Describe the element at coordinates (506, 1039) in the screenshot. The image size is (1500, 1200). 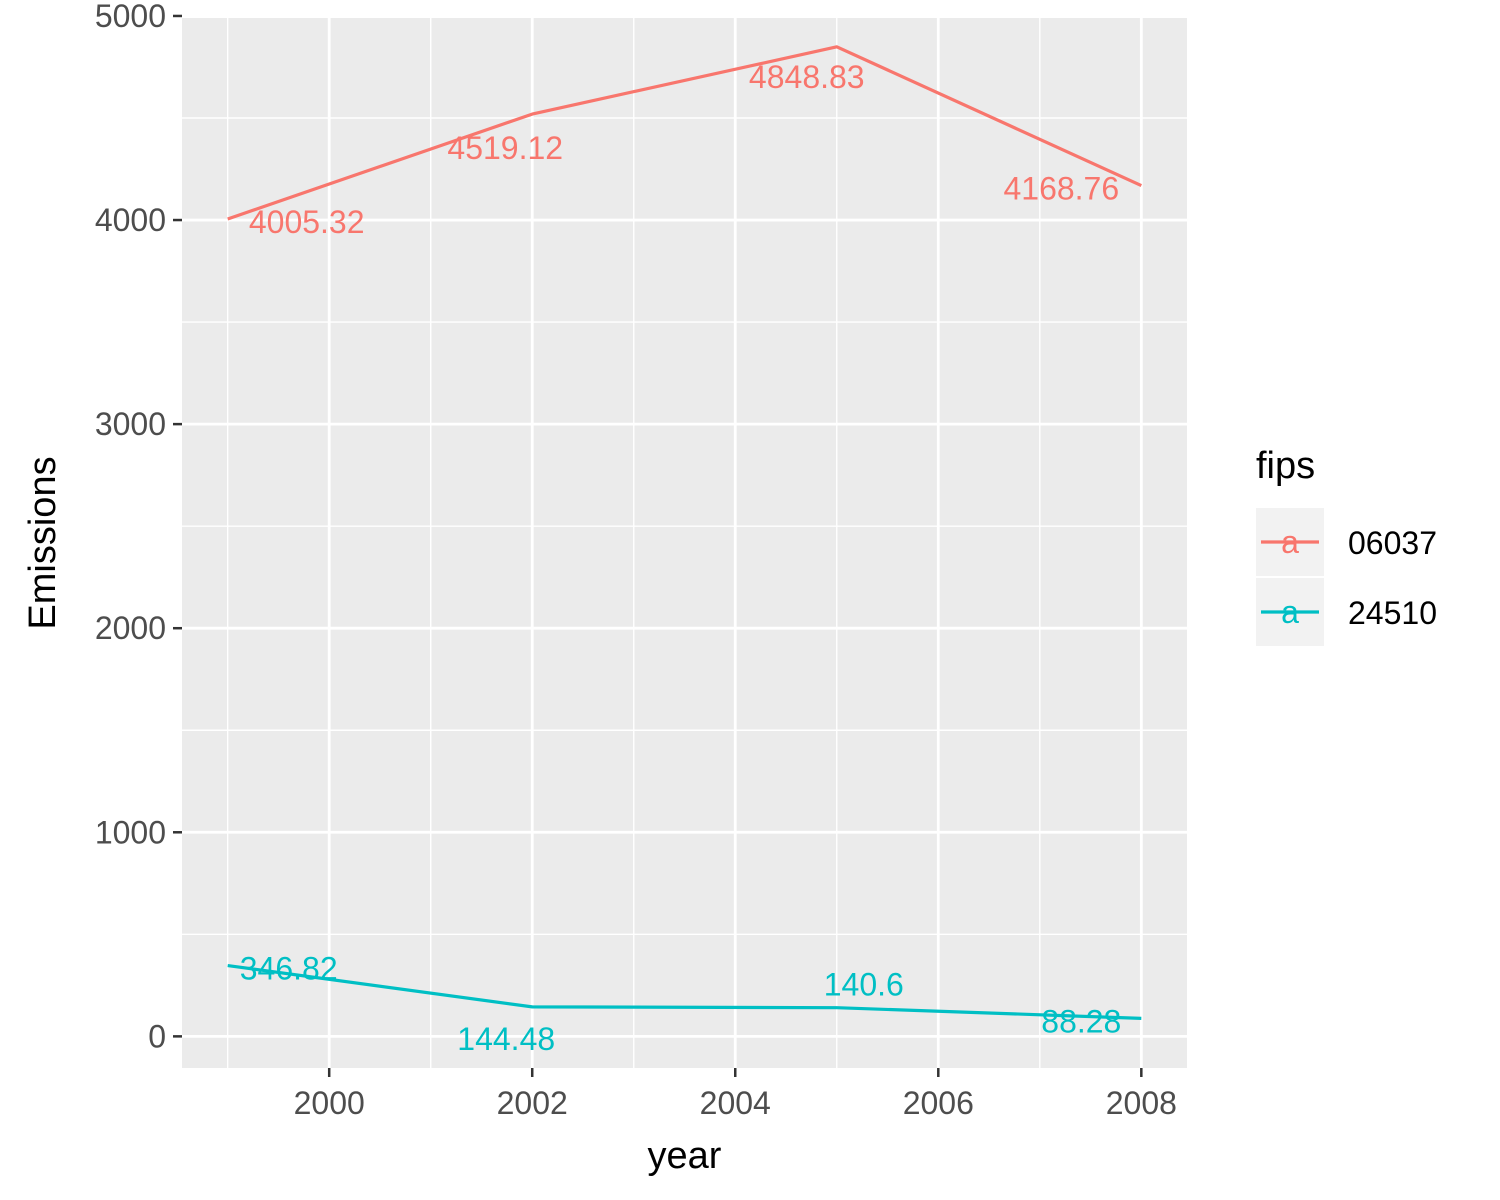
I see `data-label-24510: 144.48` at that location.